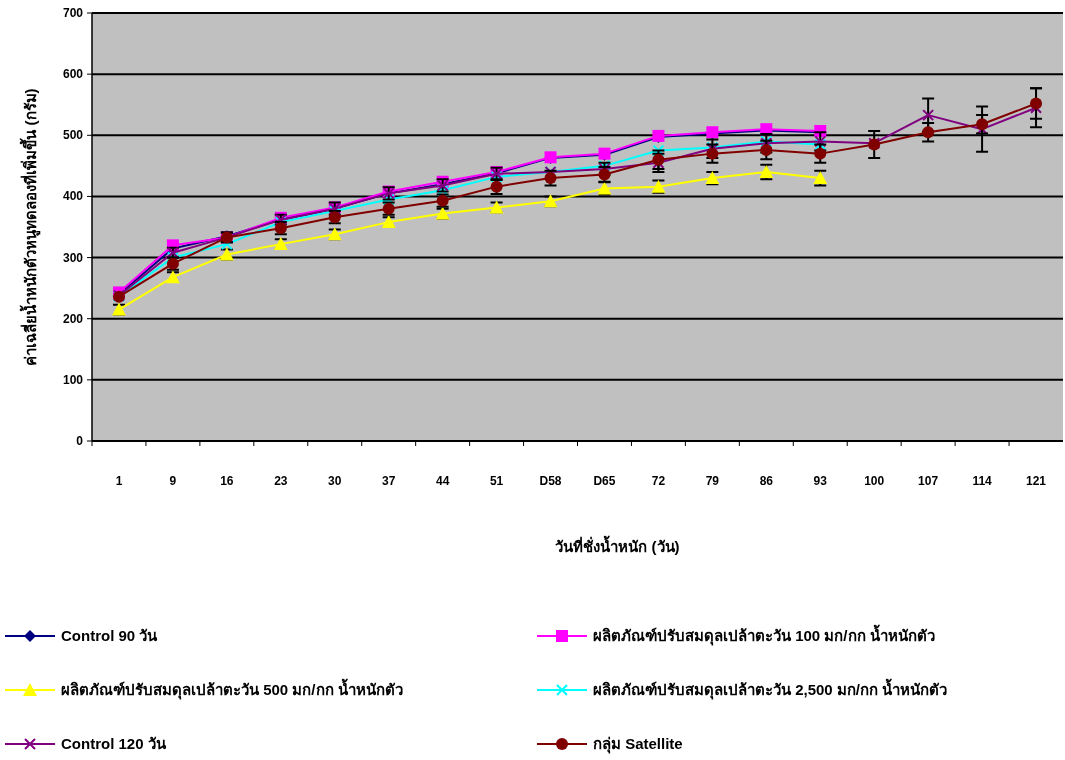 This screenshot has width=1065, height=760. What do you see at coordinates (173, 481) in the screenshot?
I see `x-tick-label: 9` at bounding box center [173, 481].